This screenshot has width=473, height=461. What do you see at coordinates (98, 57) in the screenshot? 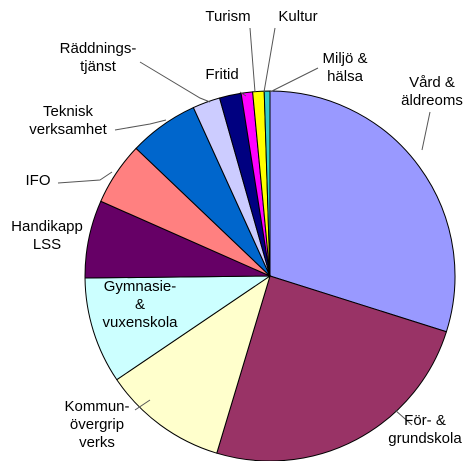
I see `slice-label: Räddnings- tjänst` at bounding box center [98, 57].